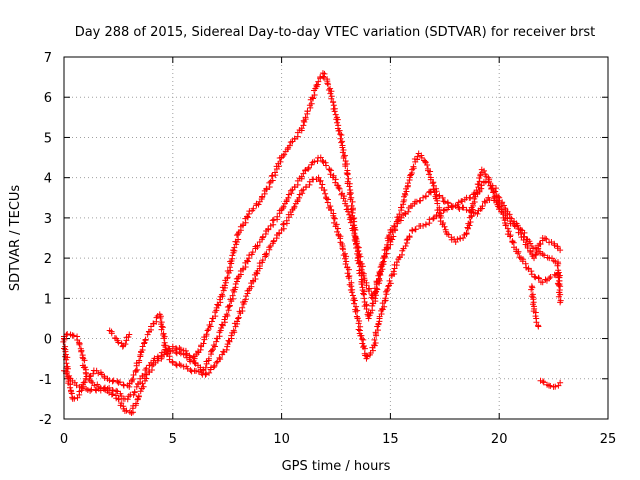 The height and width of the screenshot is (480, 640). What do you see at coordinates (608, 439) in the screenshot?
I see `x-tick-label: 25` at bounding box center [608, 439].